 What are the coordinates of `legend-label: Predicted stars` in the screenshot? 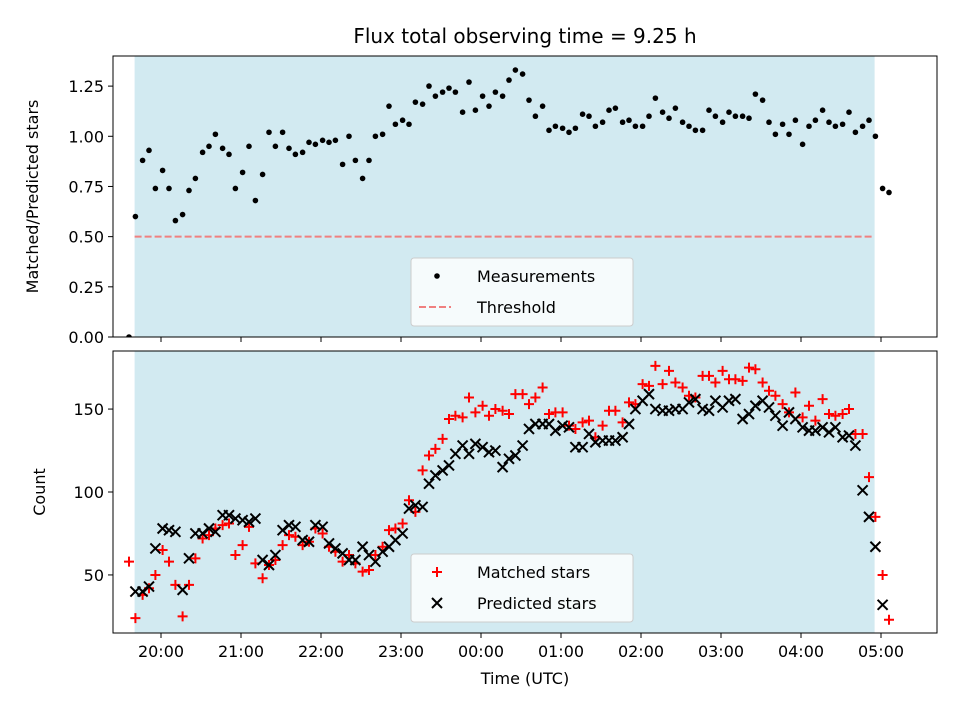 It's located at (537, 603).